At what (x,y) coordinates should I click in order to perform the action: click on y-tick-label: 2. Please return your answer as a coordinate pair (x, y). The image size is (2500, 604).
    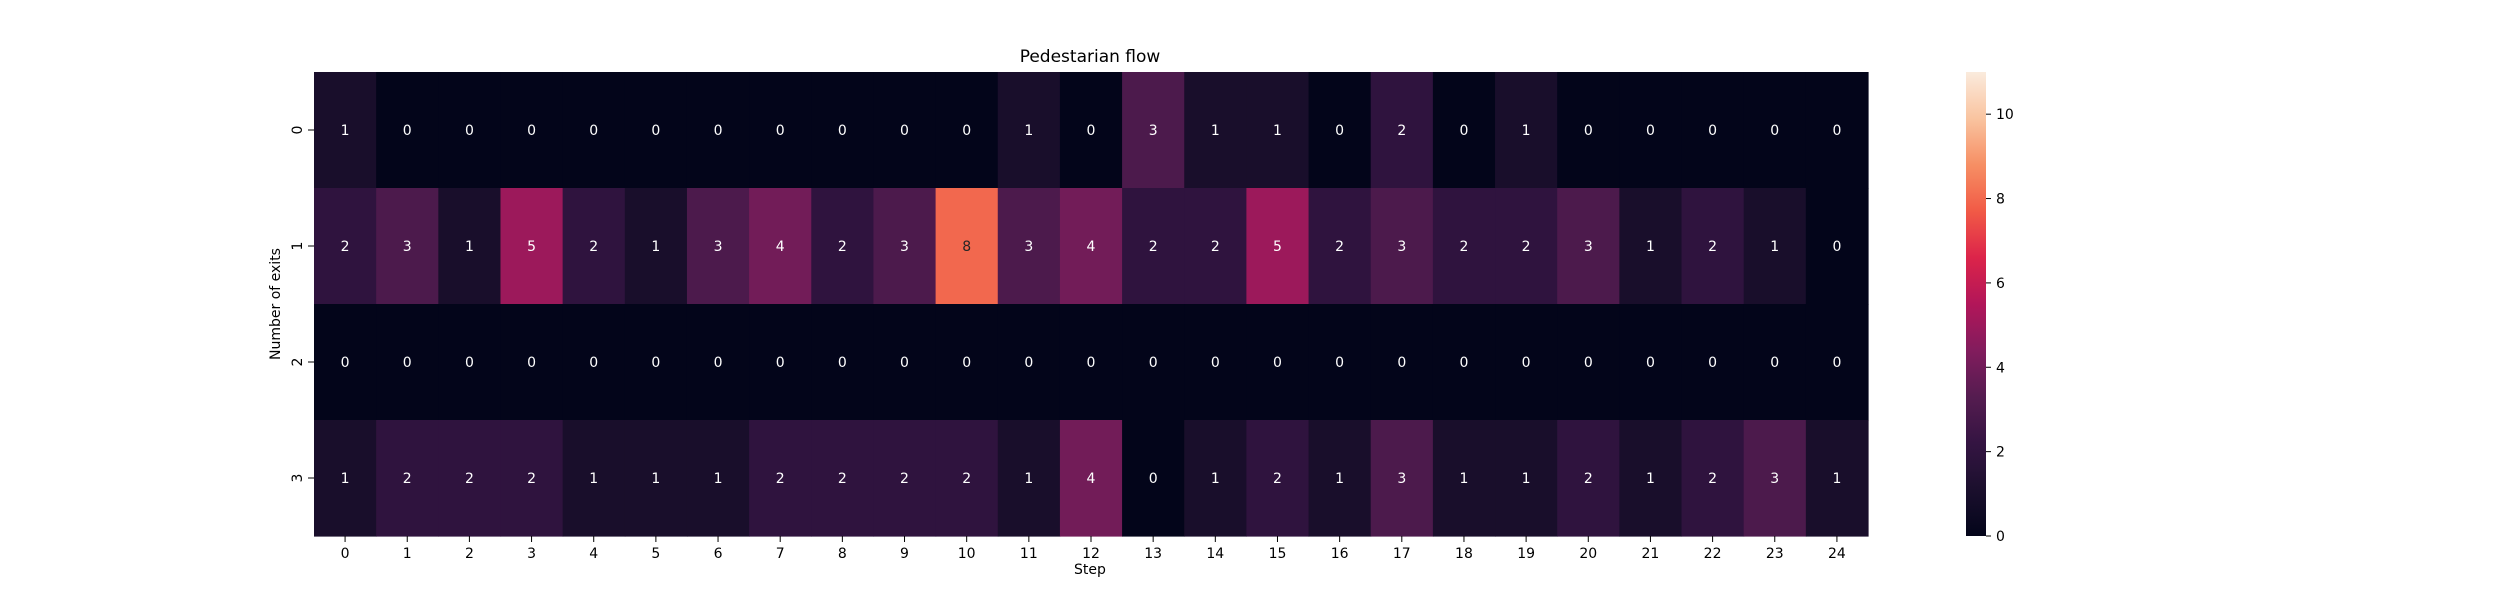
    Looking at the image, I should click on (298, 362).